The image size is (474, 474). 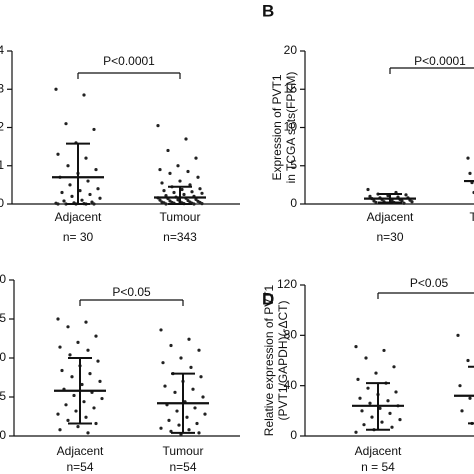 What do you see at coordinates (180, 237) in the screenshot?
I see `n-label: n=343` at bounding box center [180, 237].